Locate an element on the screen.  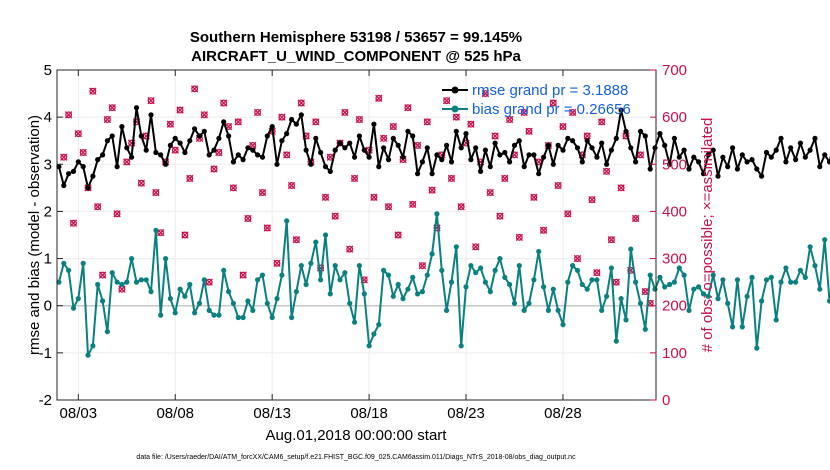
y-left-tick-label: 2 is located at coordinates (48, 211).